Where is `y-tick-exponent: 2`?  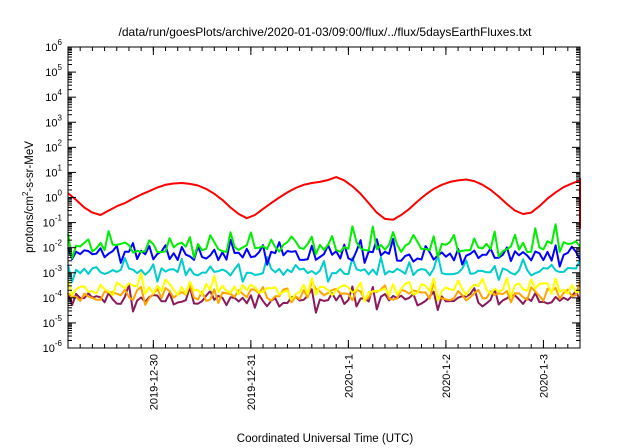 y-tick-exponent: 2 is located at coordinates (60, 142).